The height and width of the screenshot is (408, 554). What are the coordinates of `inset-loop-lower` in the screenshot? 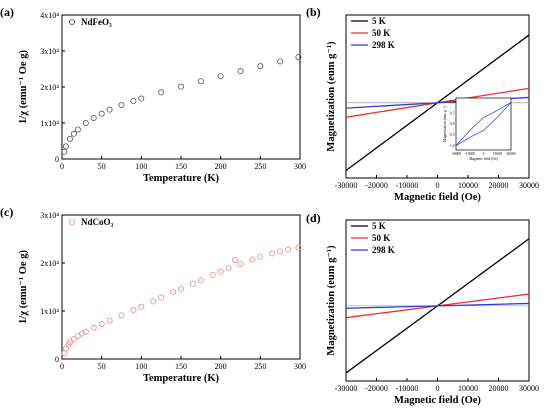 It's located at (483, 124).